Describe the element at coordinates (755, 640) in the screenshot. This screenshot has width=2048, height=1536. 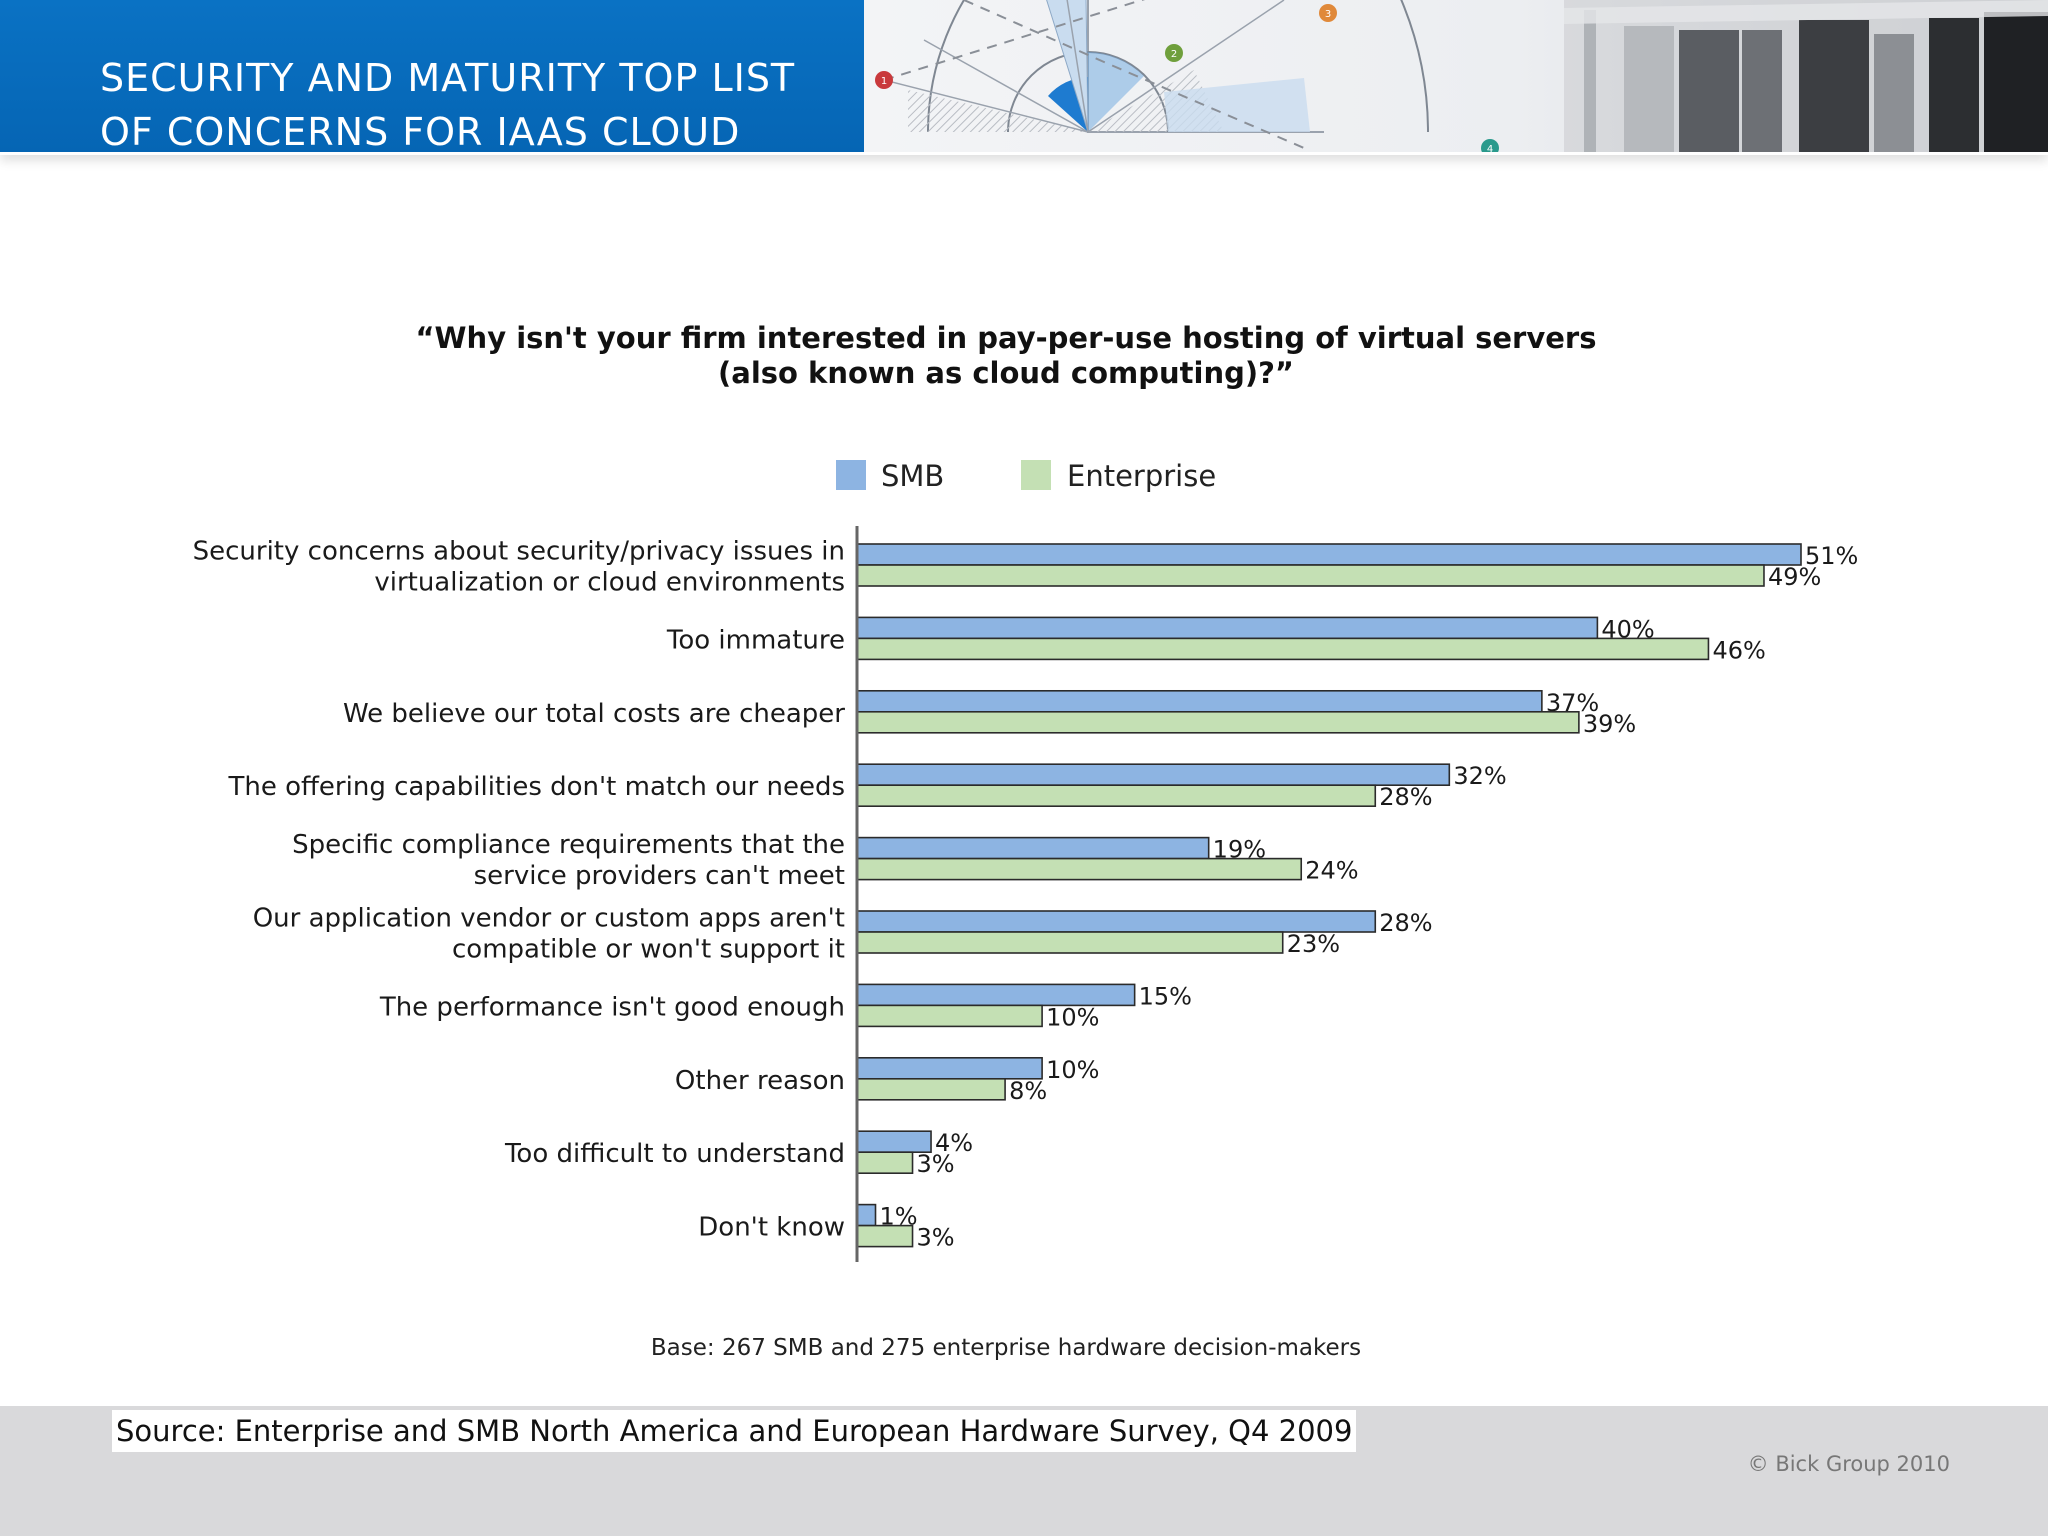
I see `category-label: Too immature` at that location.